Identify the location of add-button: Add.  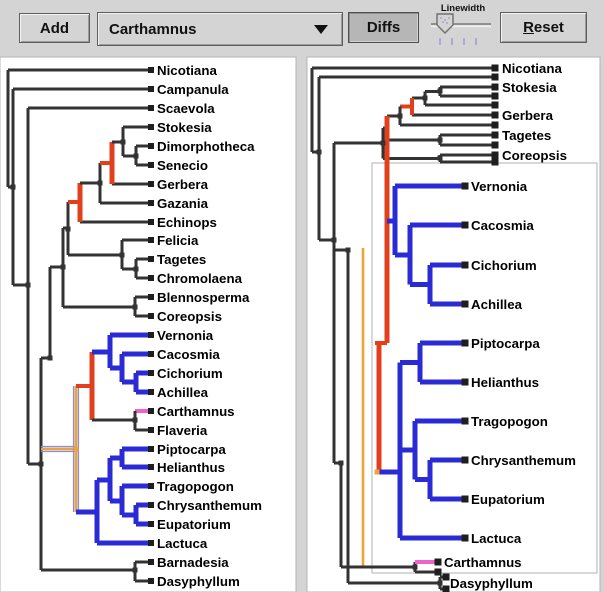
(54, 28).